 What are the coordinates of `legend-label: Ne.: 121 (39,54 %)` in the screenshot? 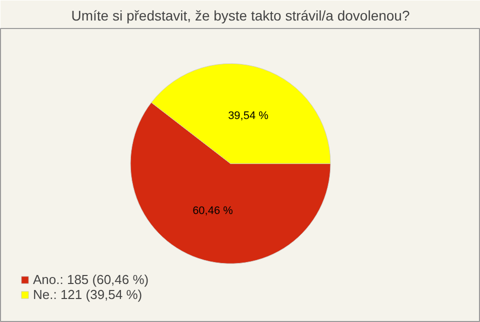 It's located at (87, 294).